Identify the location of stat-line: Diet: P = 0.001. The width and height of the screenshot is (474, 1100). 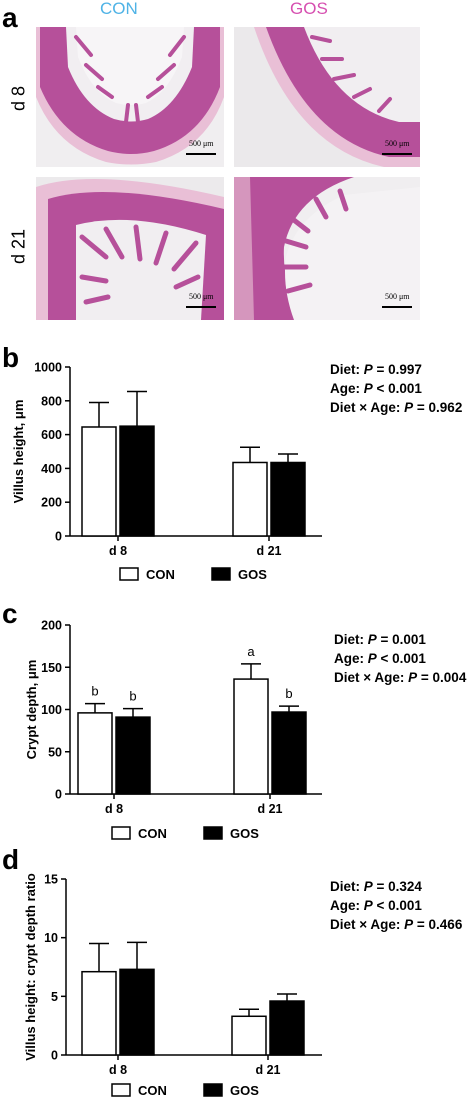
(380, 639).